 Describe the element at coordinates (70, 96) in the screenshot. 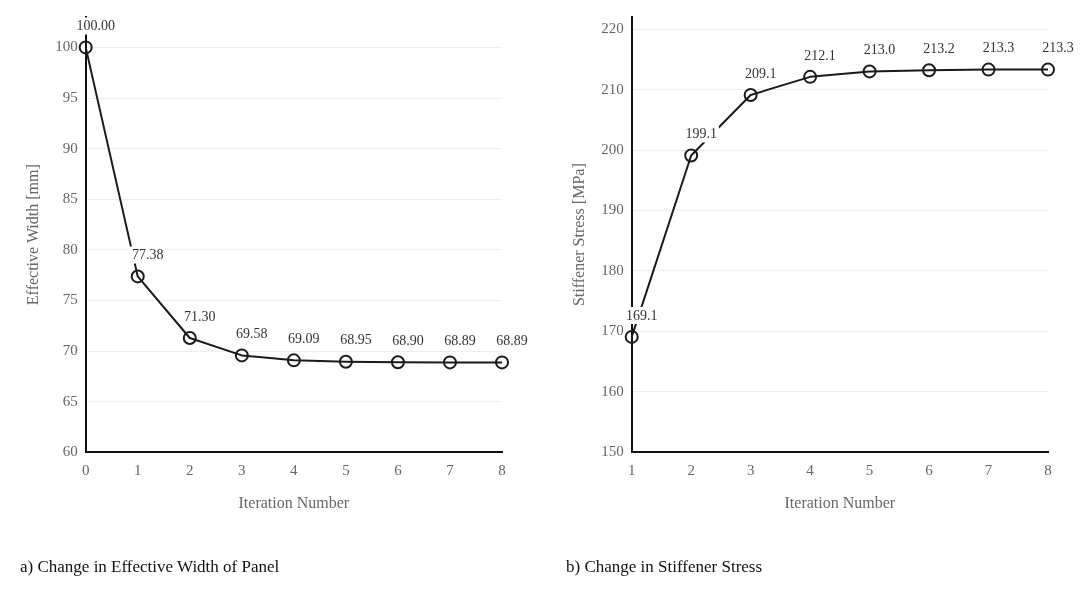

I see `y-tick-label: 95` at that location.